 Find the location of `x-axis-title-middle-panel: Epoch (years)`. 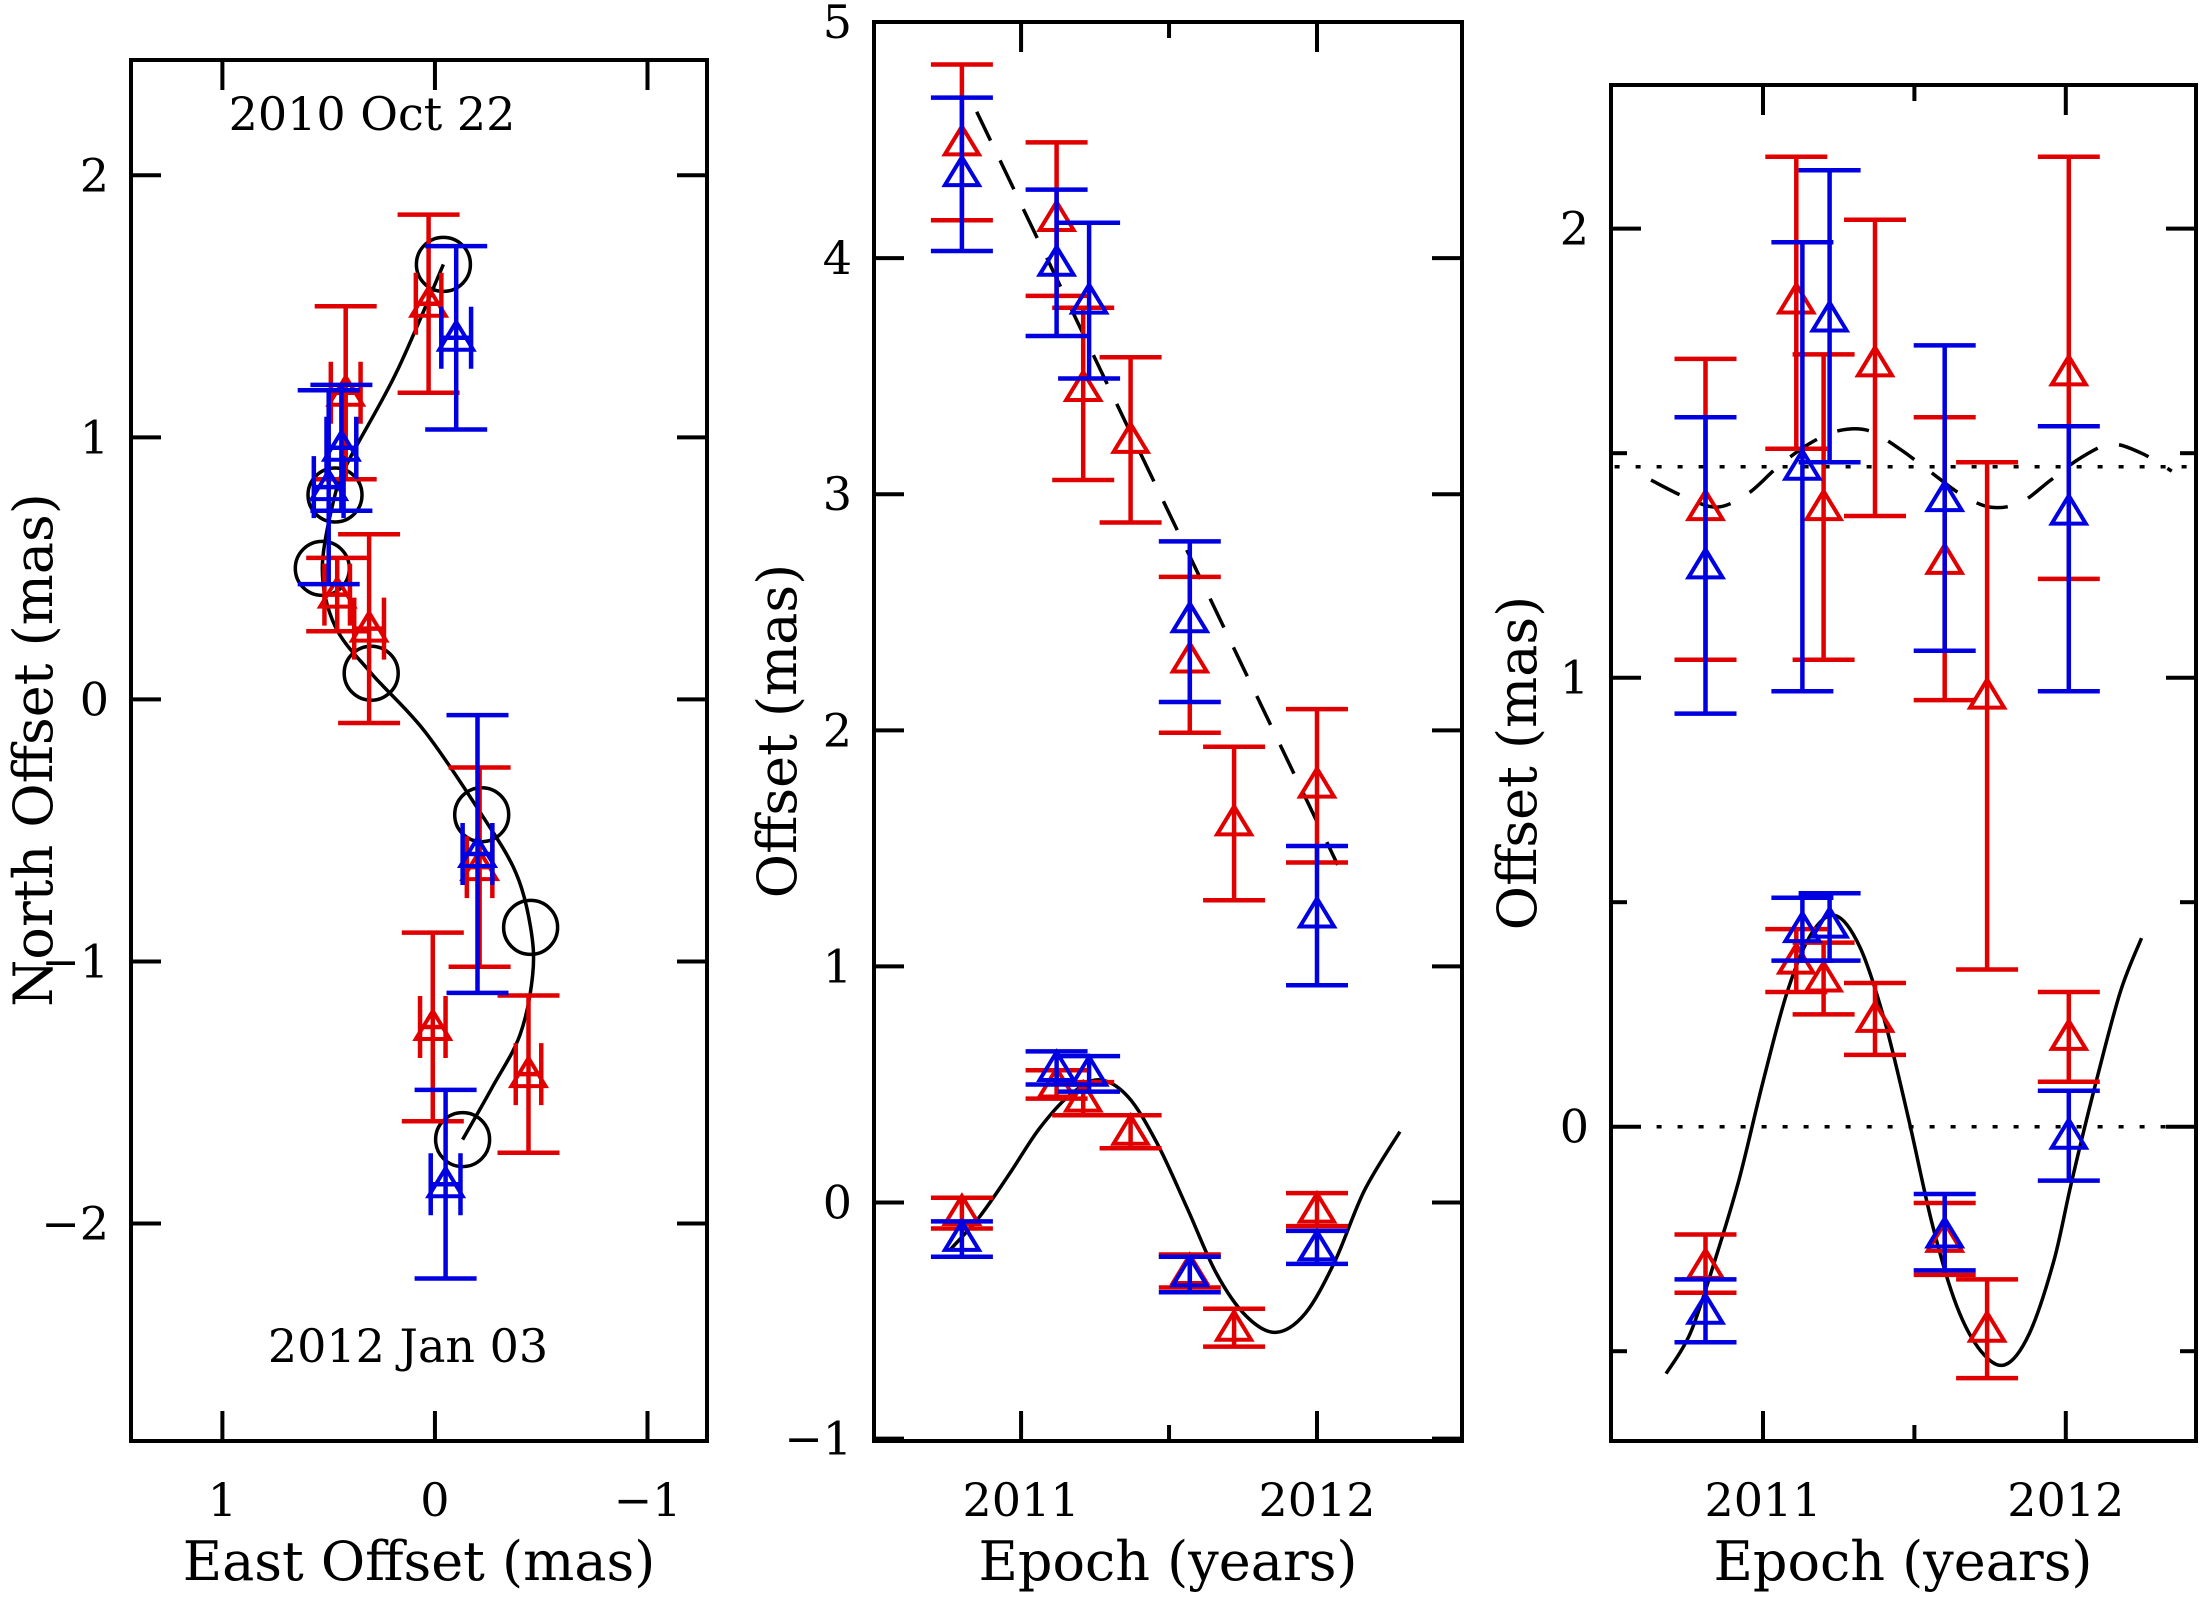

x-axis-title-middle-panel: Epoch (years) is located at coordinates (1167, 1561).